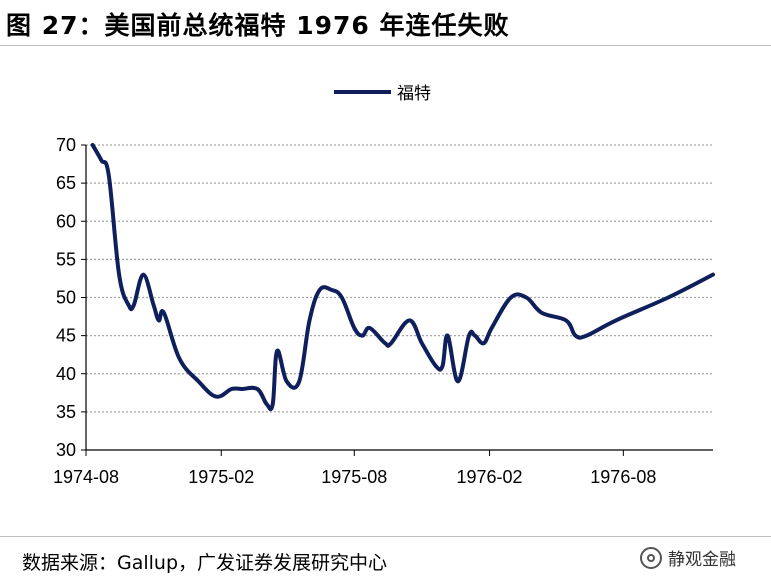 This screenshot has width=771, height=582. I want to click on footer-divider, so click(385, 536).